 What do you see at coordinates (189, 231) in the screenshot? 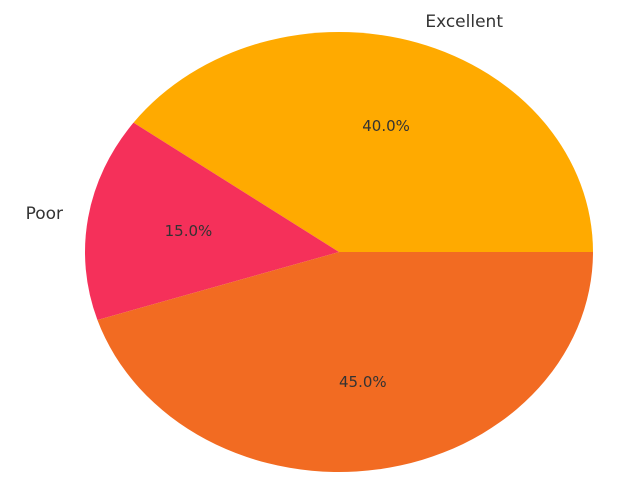
I see `pct-label-poor: 15.0%` at bounding box center [189, 231].